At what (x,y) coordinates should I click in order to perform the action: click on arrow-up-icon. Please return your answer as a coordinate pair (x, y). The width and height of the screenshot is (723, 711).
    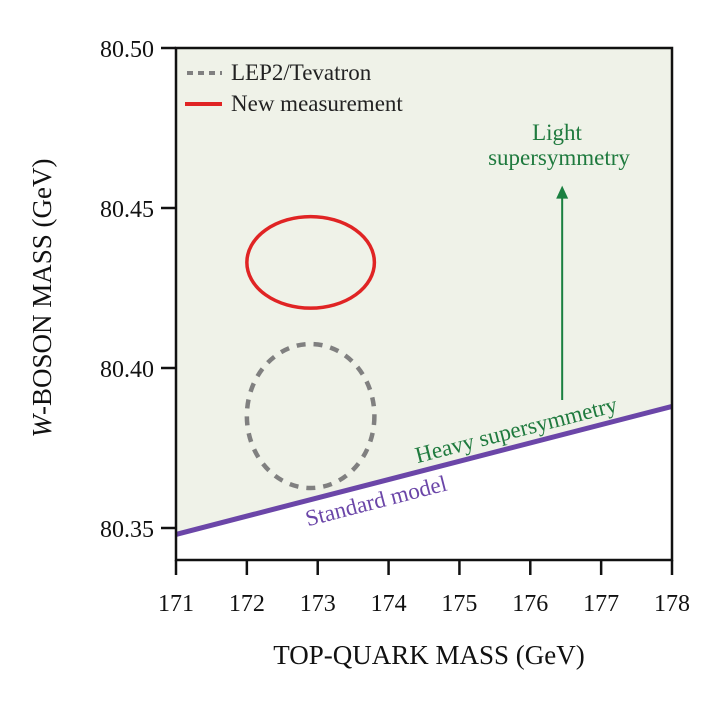
    Looking at the image, I should click on (562, 192).